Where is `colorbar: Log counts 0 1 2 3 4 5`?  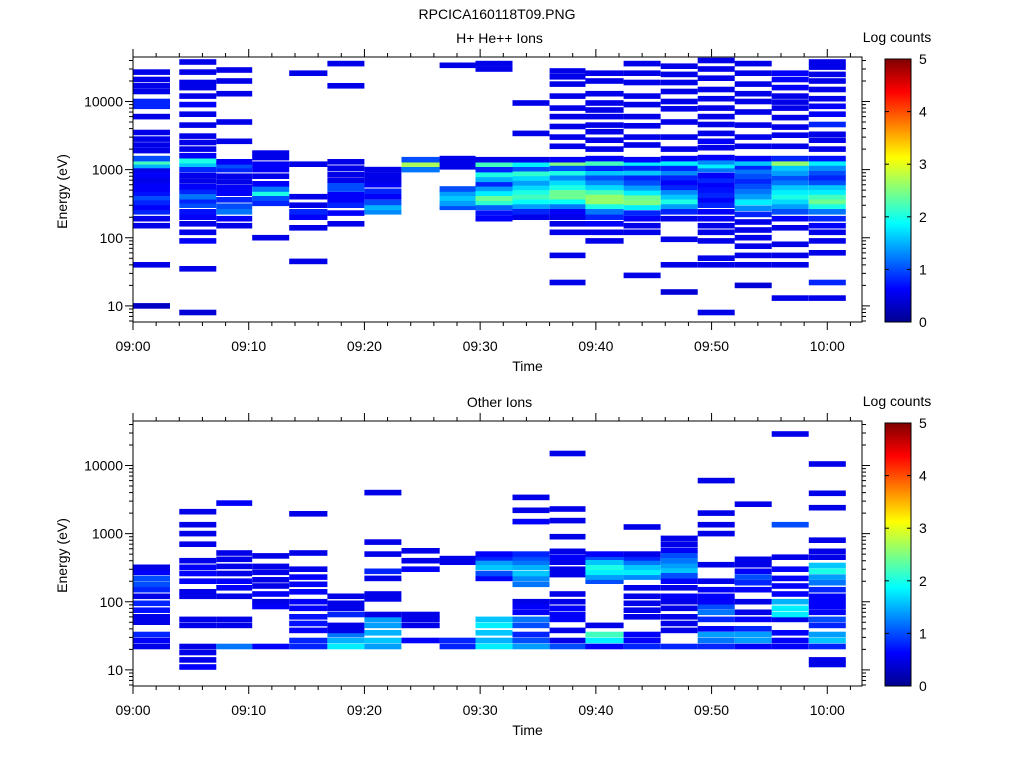
colorbar: Log counts 0 1 2 3 4 5 is located at coordinates (897, 543).